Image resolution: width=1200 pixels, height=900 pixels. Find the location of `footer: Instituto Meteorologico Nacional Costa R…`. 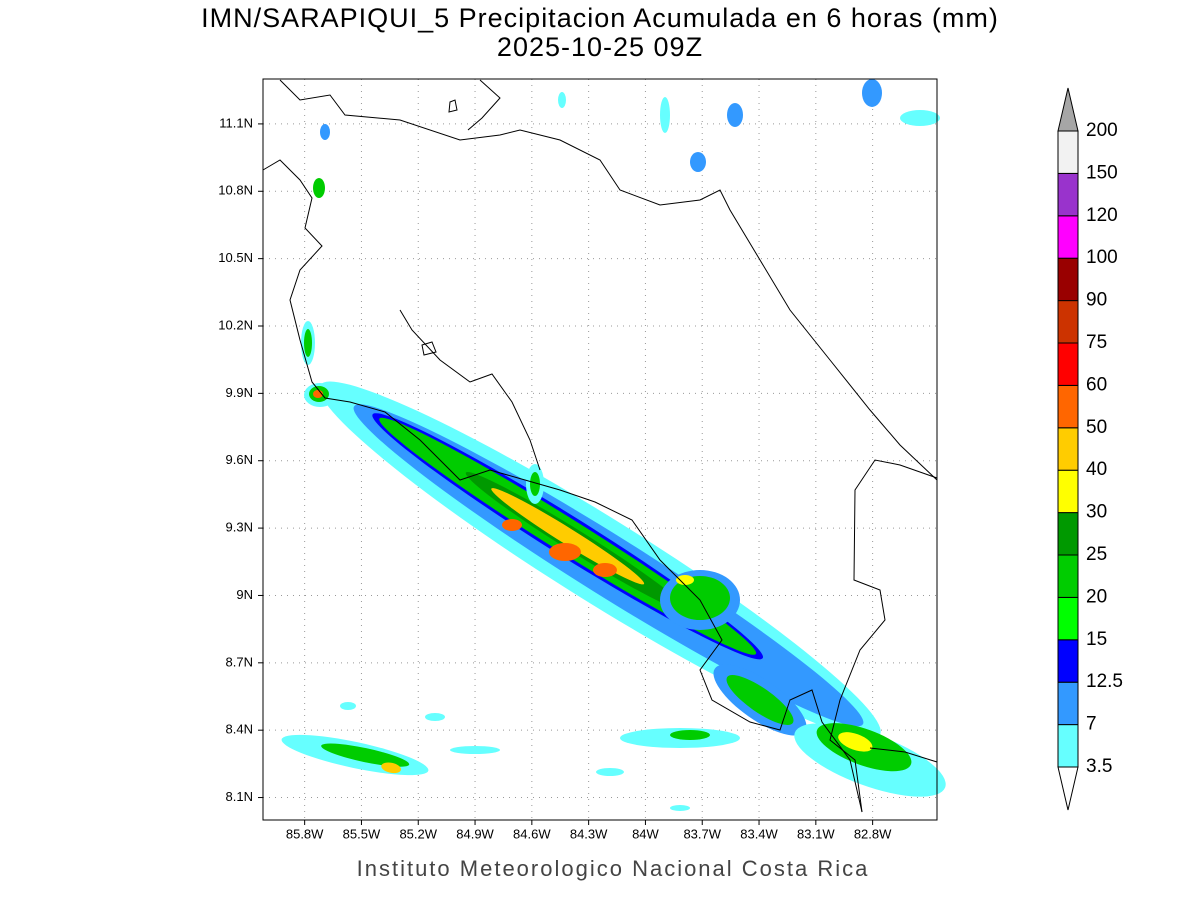

footer: Instituto Meteorologico Nacional Costa R… is located at coordinates (613, 868).